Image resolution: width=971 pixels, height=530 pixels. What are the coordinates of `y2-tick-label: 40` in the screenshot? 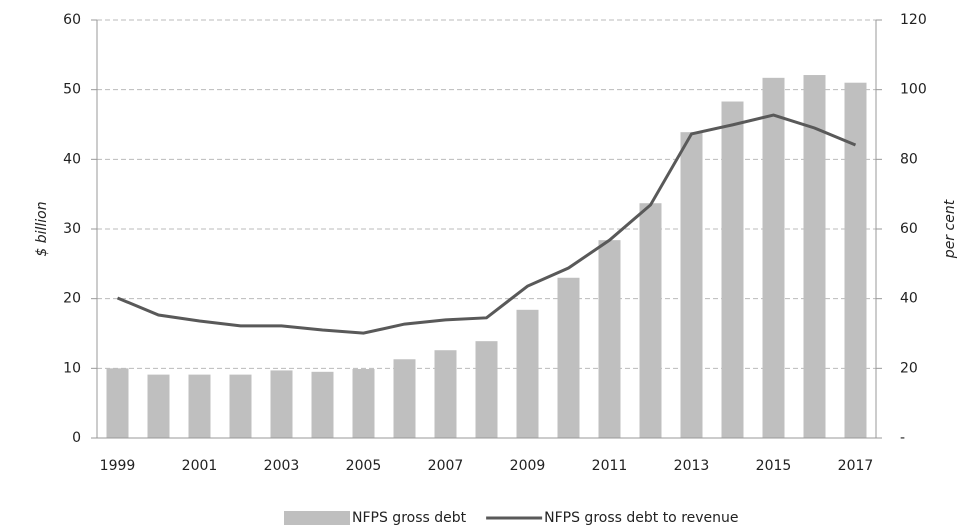 It's located at (909, 299).